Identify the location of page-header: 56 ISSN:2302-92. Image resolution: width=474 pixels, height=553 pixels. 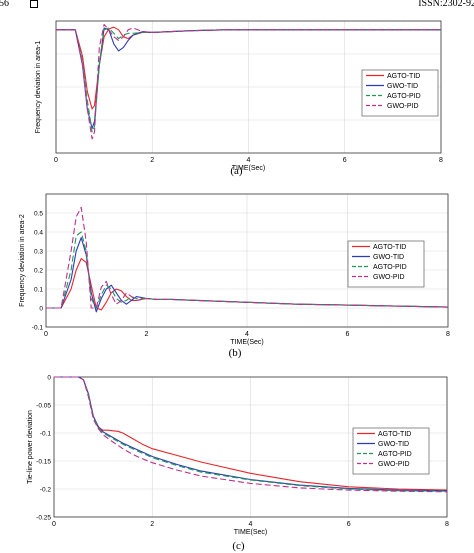
(237, 5).